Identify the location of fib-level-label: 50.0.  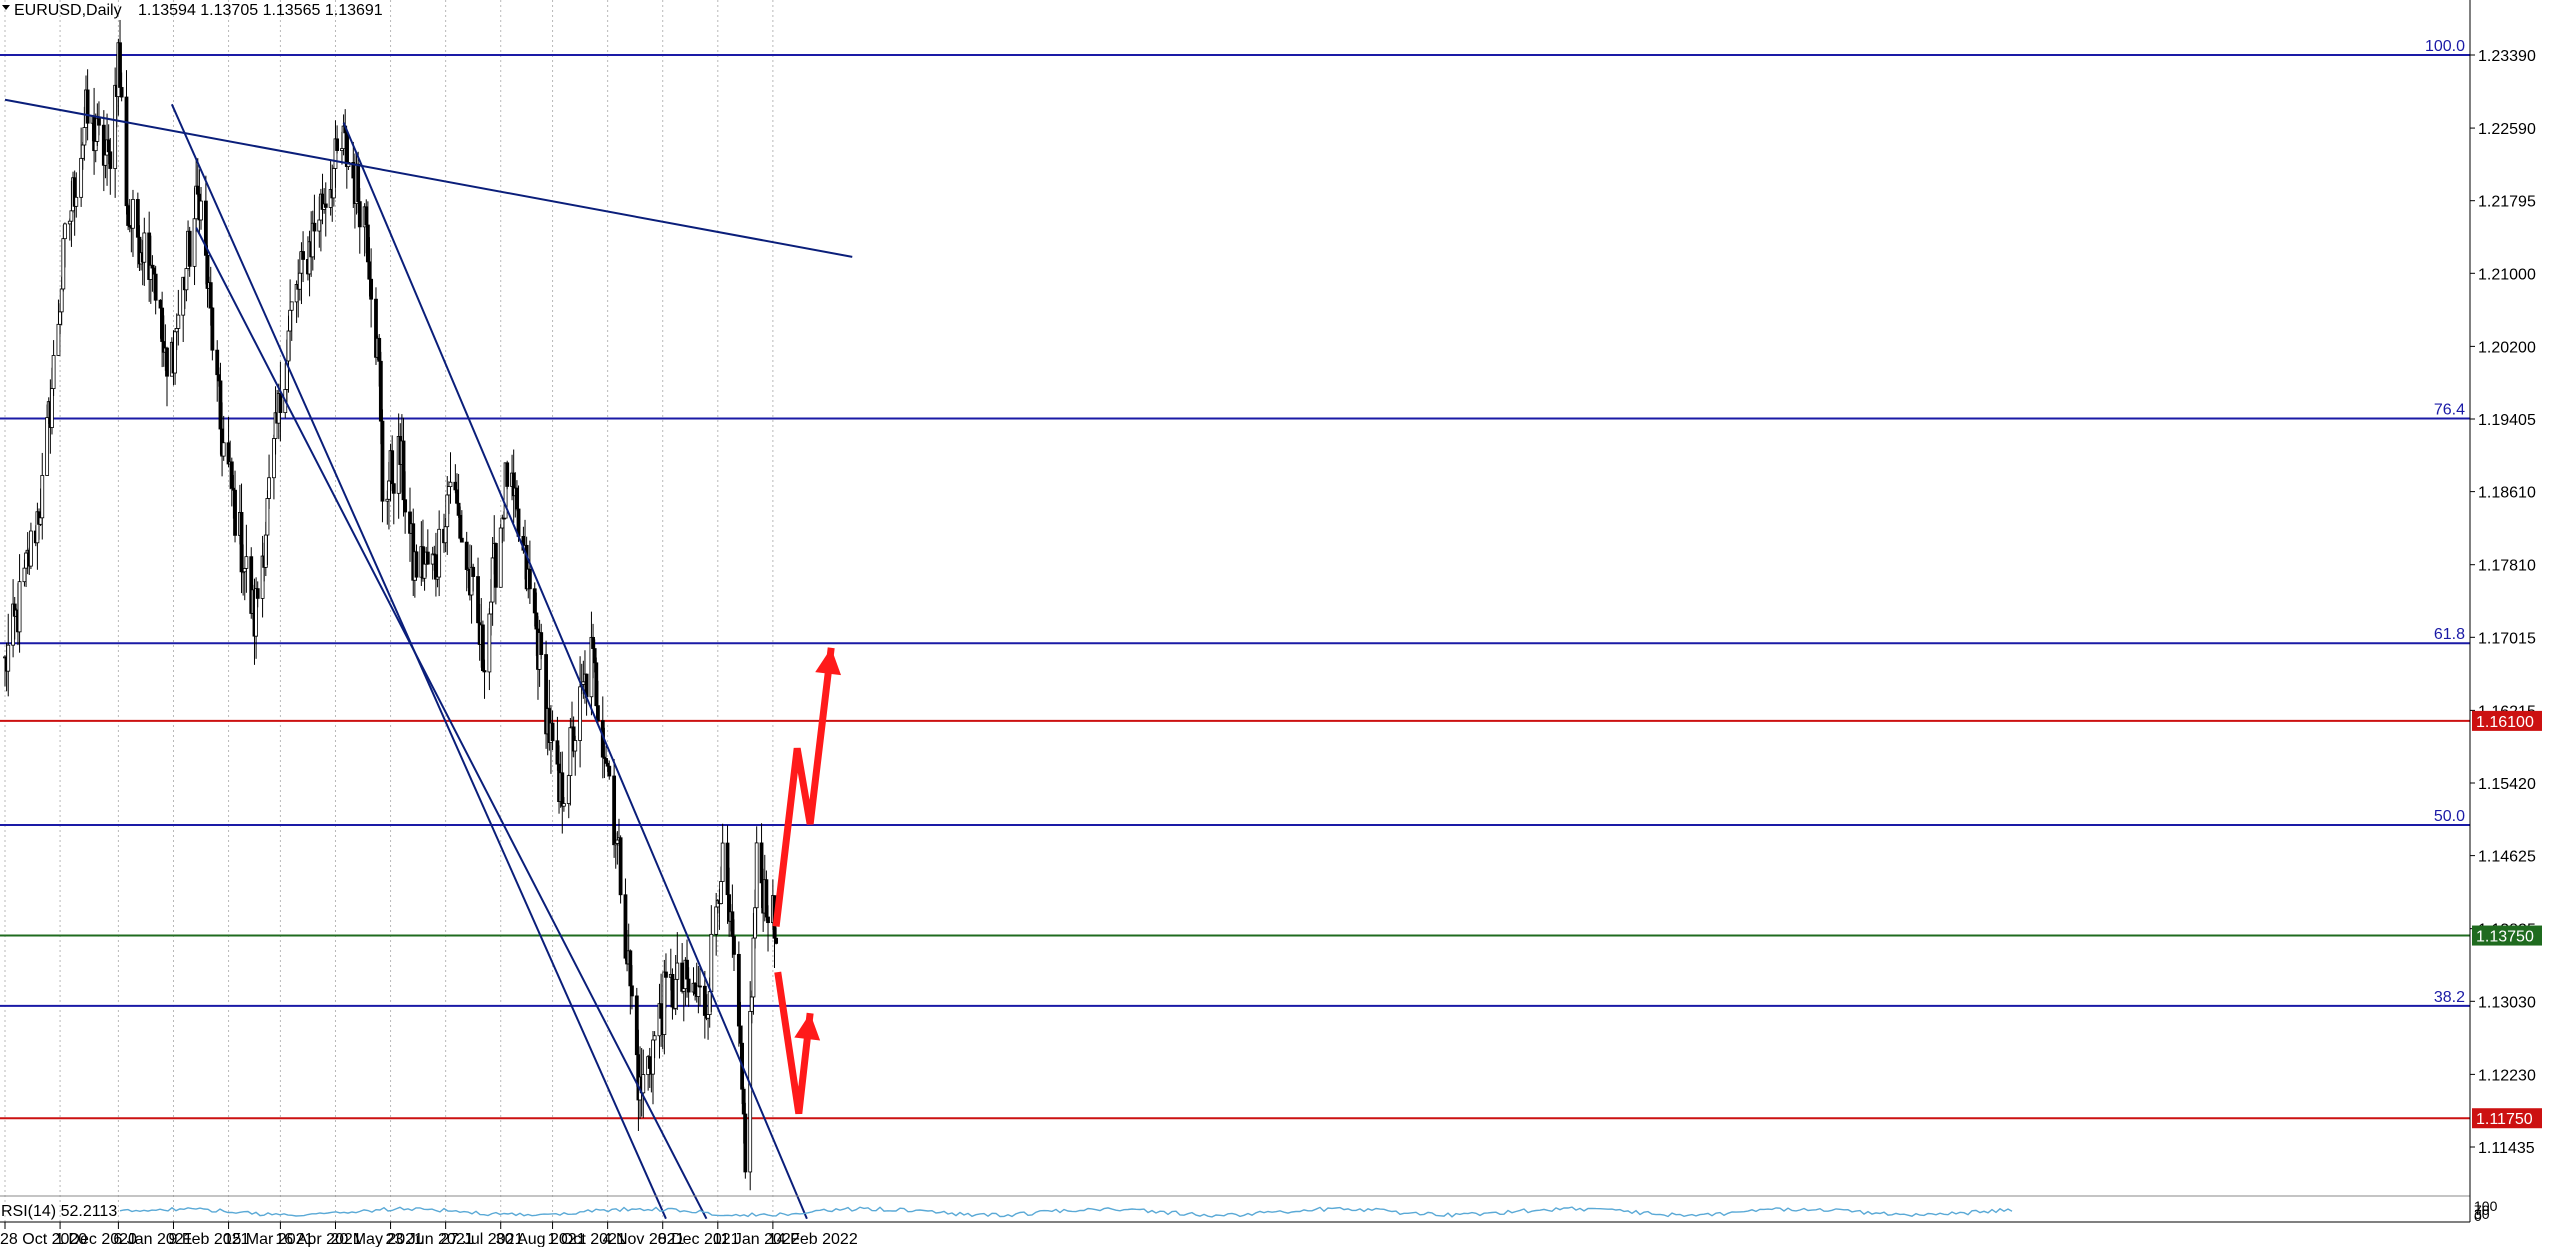
(2449, 816).